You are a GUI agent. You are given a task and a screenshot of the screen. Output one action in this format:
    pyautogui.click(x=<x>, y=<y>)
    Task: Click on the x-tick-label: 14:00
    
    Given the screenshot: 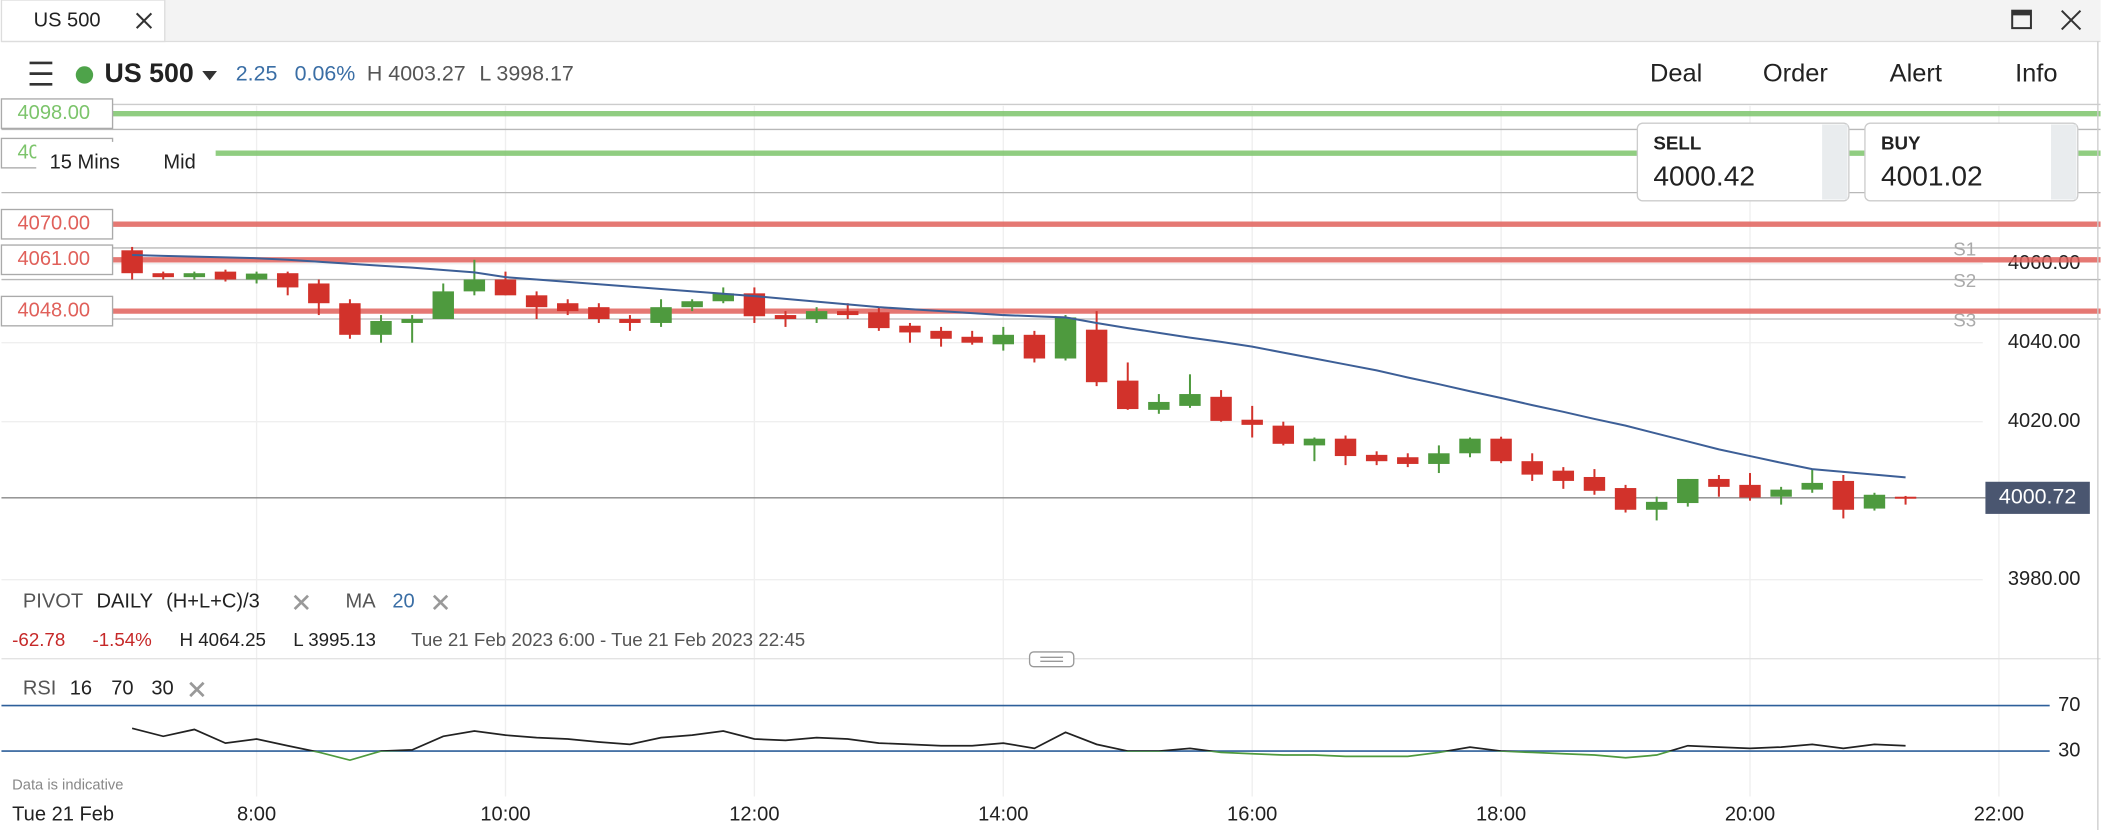 What is the action you would take?
    pyautogui.click(x=1003, y=815)
    